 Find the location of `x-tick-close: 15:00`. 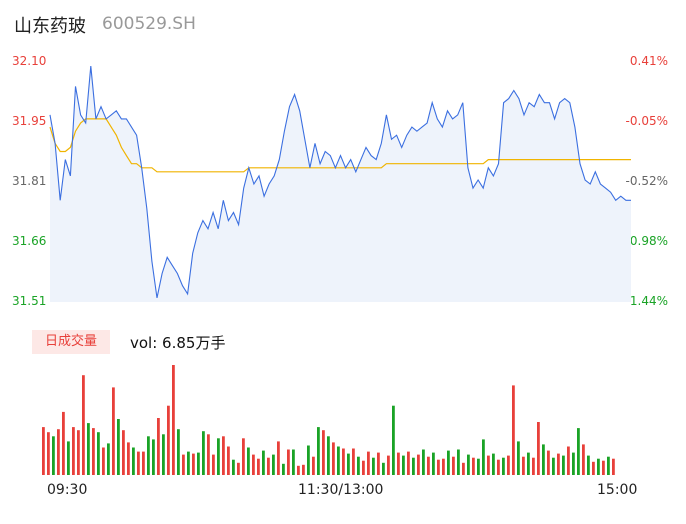

x-tick-close: 15:00 is located at coordinates (617, 490).